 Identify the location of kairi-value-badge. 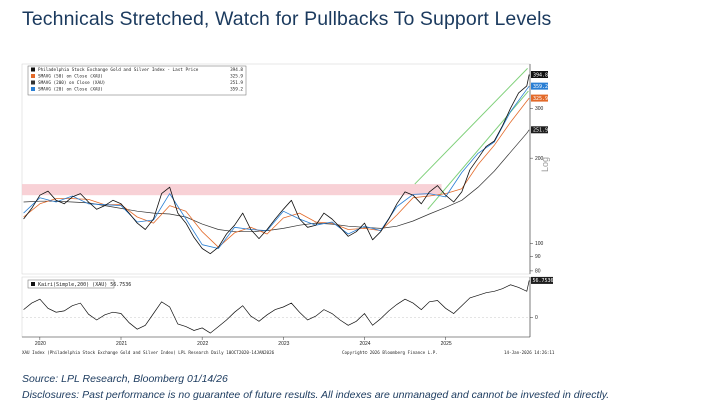
(542, 280).